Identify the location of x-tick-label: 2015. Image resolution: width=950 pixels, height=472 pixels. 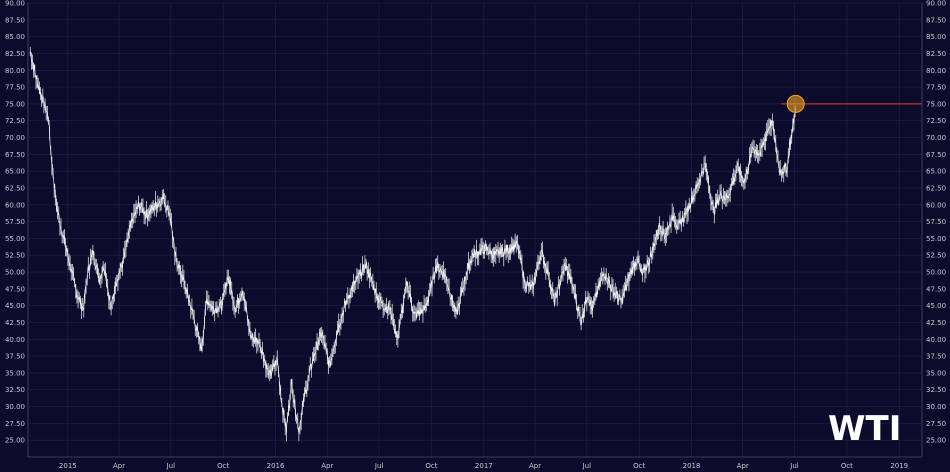
(68, 466).